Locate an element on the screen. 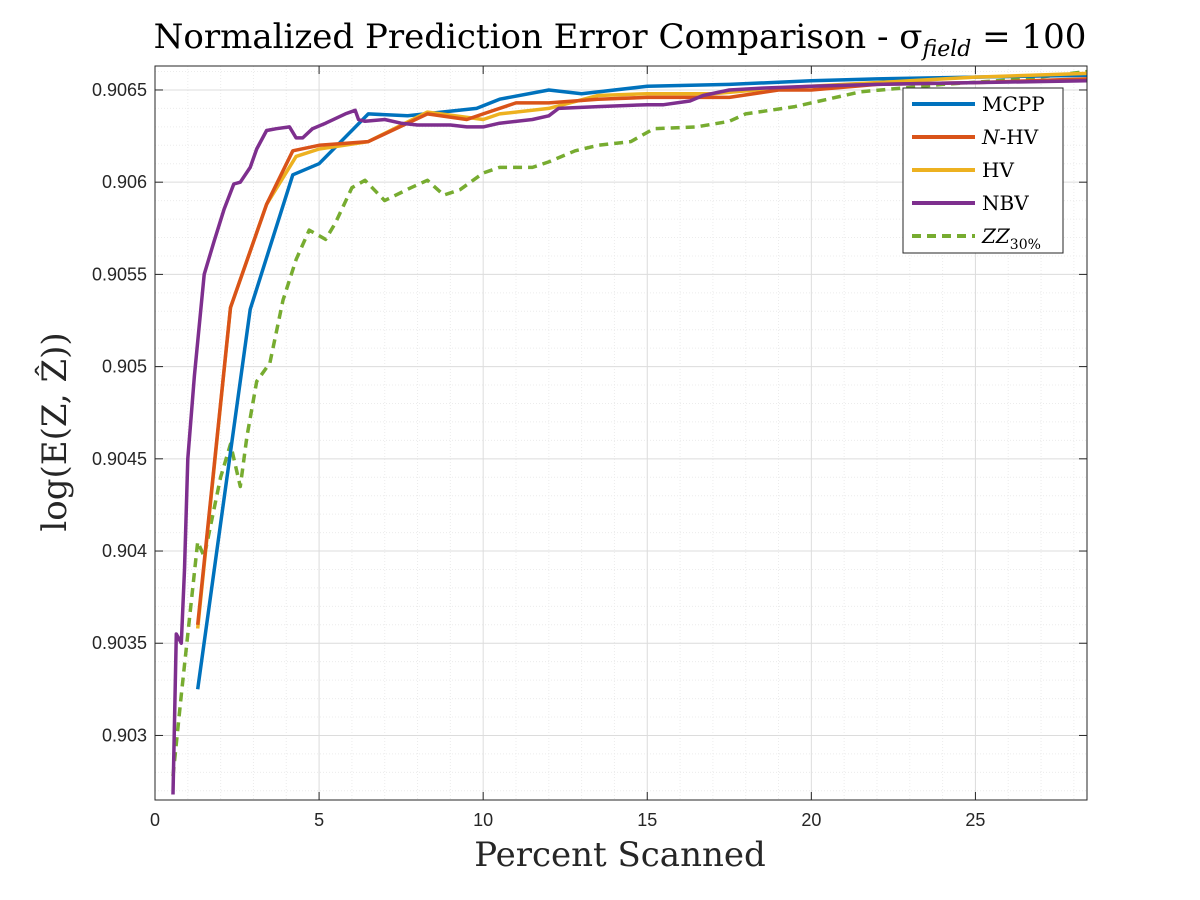 The width and height of the screenshot is (1200, 900). y-tick-label: 0.905 is located at coordinates (124, 367).